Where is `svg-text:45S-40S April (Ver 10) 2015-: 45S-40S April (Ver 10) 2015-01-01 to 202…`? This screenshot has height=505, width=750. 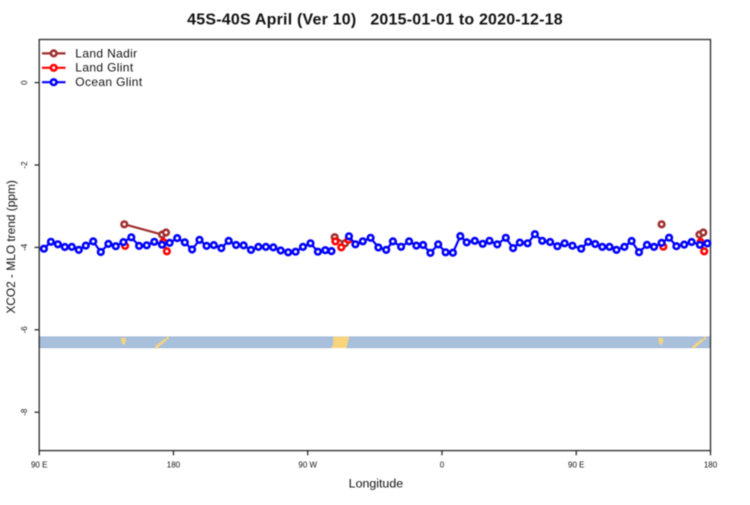
svg-text:45S-40S April (Ver 10) 2015-: 45S-40S April (Ver 10) 2015-01-01 to 202… is located at coordinates (375, 20).